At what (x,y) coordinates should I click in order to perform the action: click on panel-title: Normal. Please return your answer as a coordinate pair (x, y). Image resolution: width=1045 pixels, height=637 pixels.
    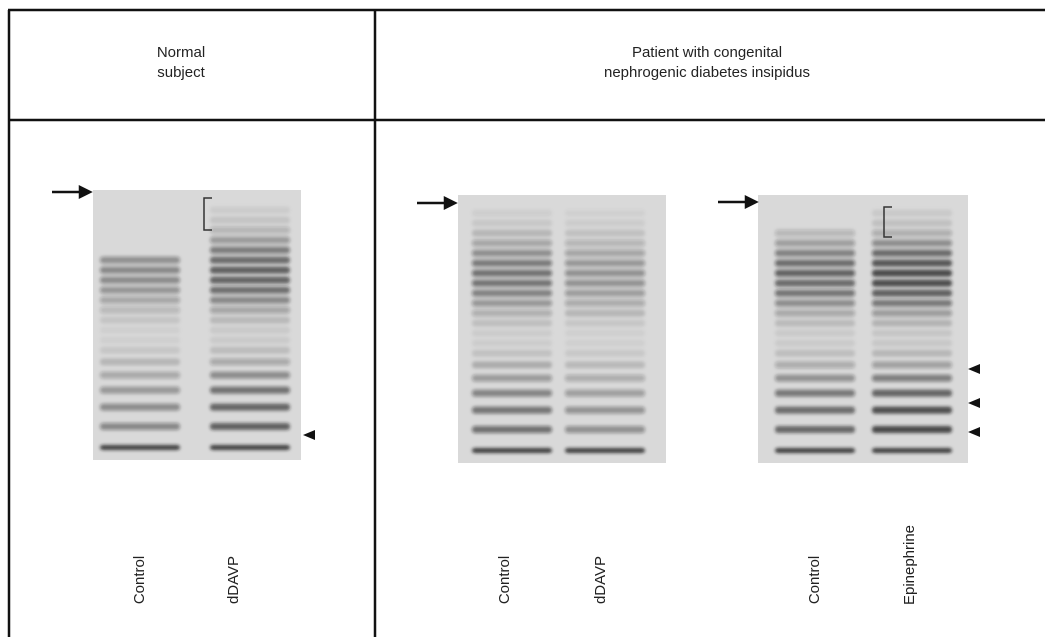
    Looking at the image, I should click on (181, 52).